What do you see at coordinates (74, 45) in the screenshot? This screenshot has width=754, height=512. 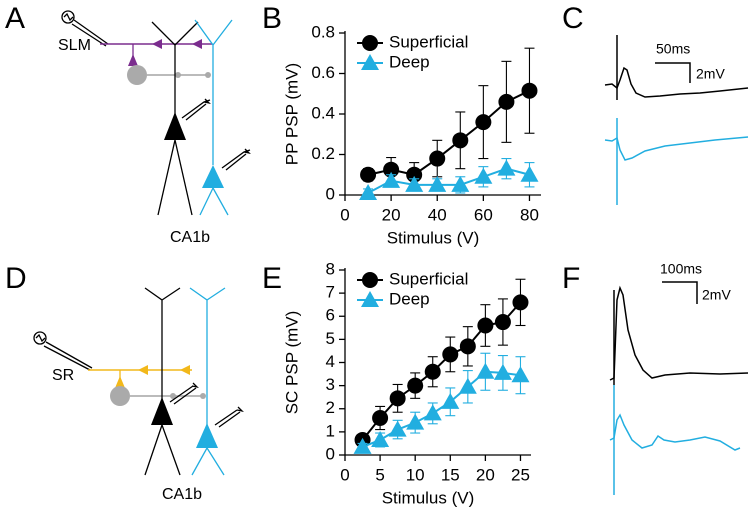 I see `layer-label: SLM` at bounding box center [74, 45].